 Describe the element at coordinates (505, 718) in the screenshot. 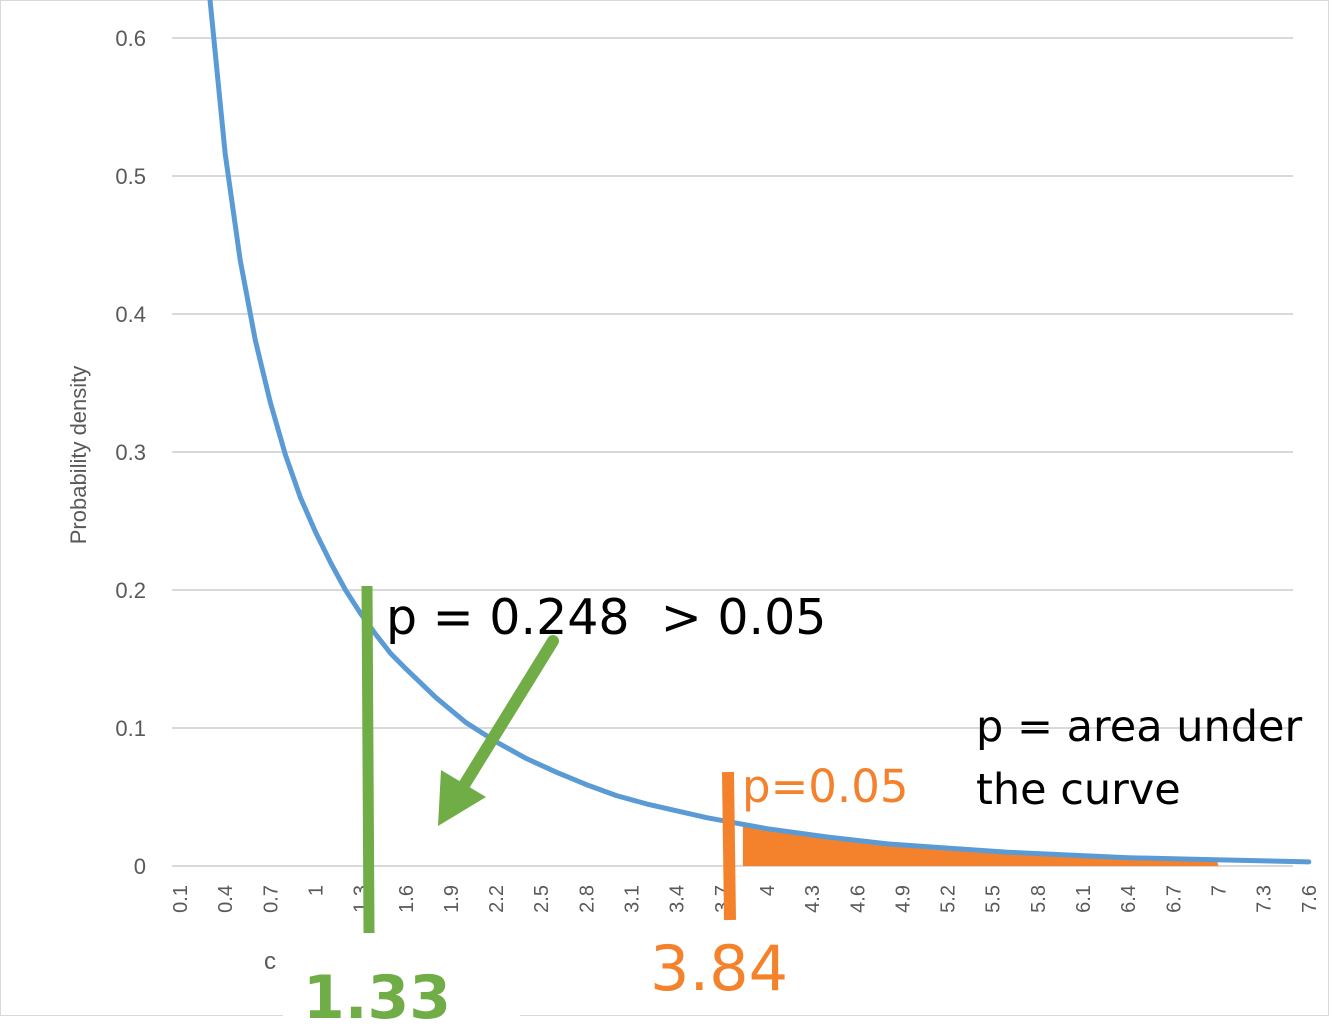

I see `annotation-arrow-shaft` at that location.